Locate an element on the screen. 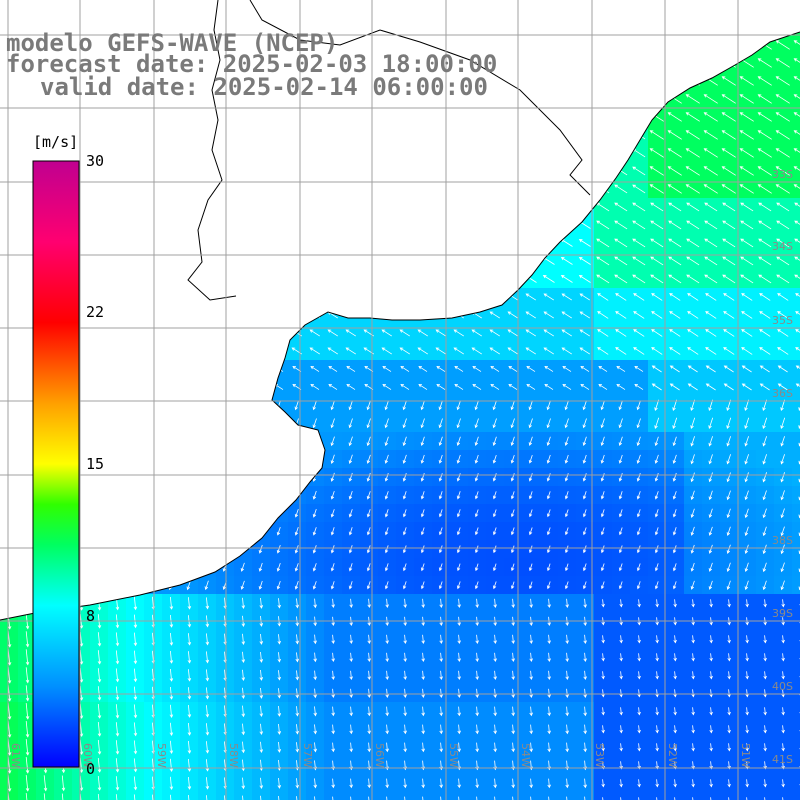 The image size is (800, 800). model-title: modelo GEFS-WAVE (NCEP) is located at coordinates (172, 43).